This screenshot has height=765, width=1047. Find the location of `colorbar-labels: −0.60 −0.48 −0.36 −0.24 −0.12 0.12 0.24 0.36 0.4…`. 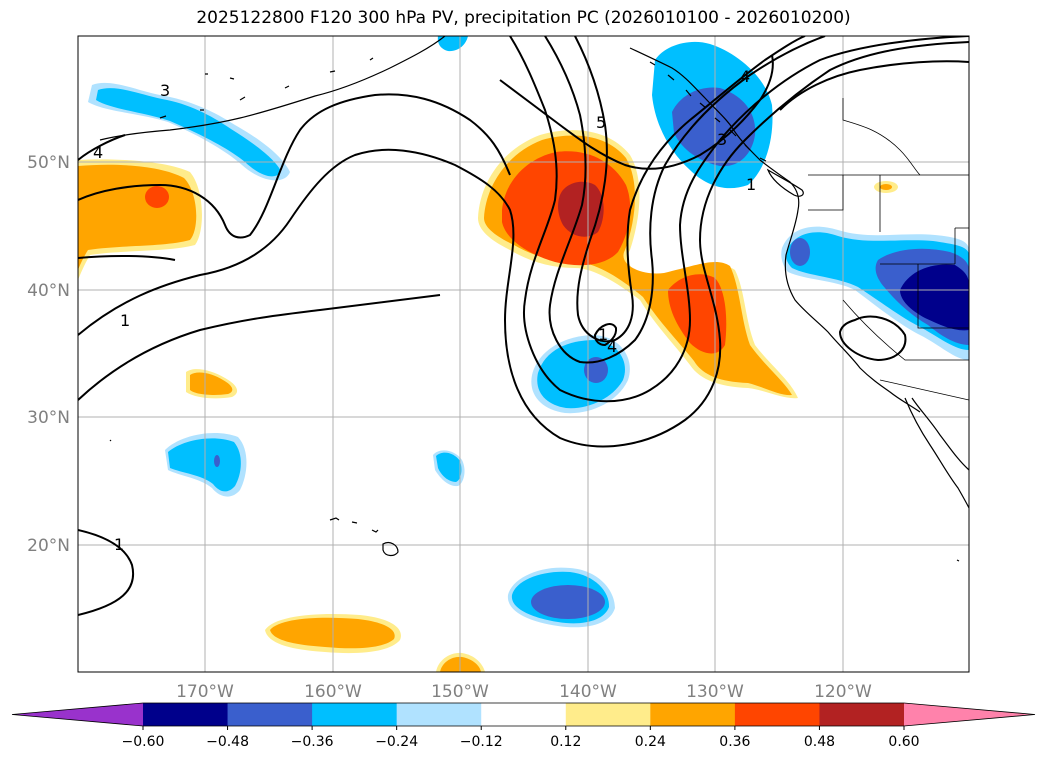

colorbar-labels: −0.60 −0.48 −0.36 −0.24 −0.12 0.12 0.24 0.36 0.4… is located at coordinates (521, 738).